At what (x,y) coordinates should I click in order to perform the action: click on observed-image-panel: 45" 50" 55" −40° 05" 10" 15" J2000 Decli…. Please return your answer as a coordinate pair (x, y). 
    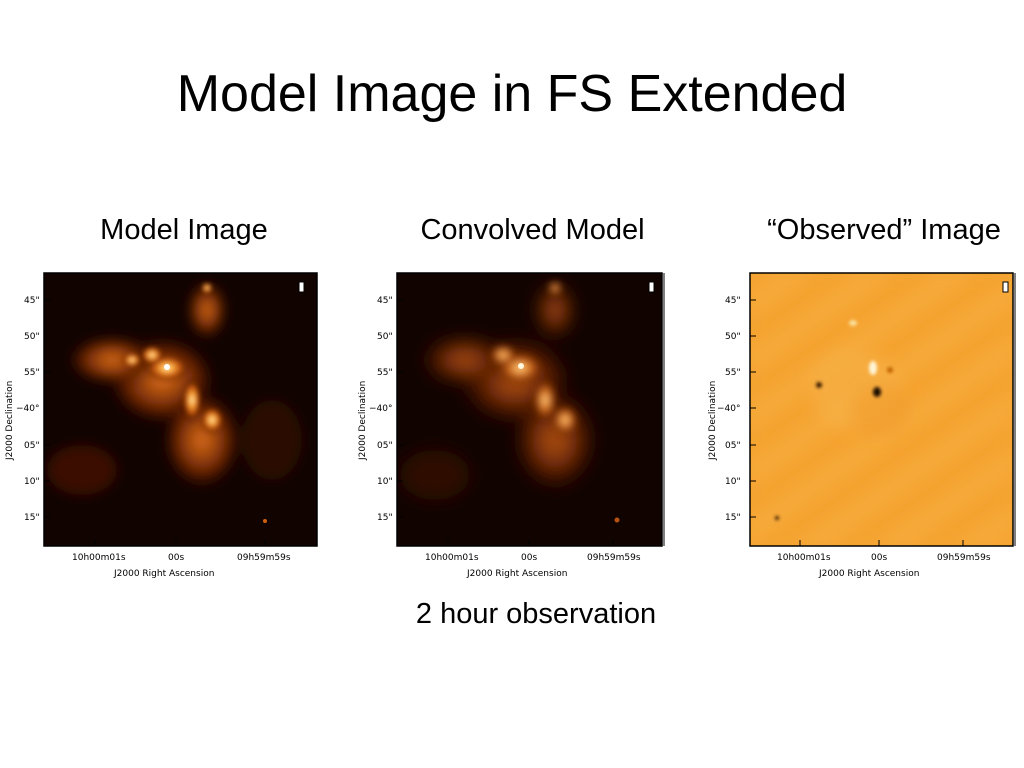
    Looking at the image, I should click on (864, 430).